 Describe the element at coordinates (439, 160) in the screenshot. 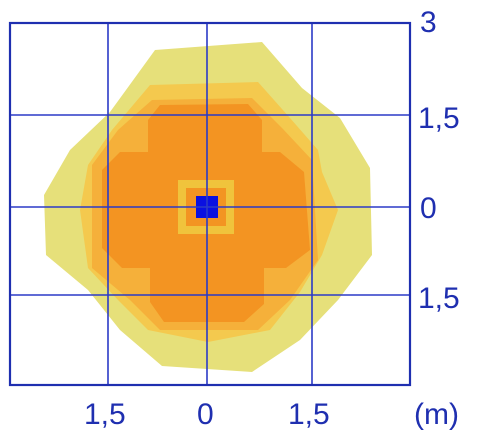

I see `y-axis-labels: 3 1,5 0 1,5` at that location.